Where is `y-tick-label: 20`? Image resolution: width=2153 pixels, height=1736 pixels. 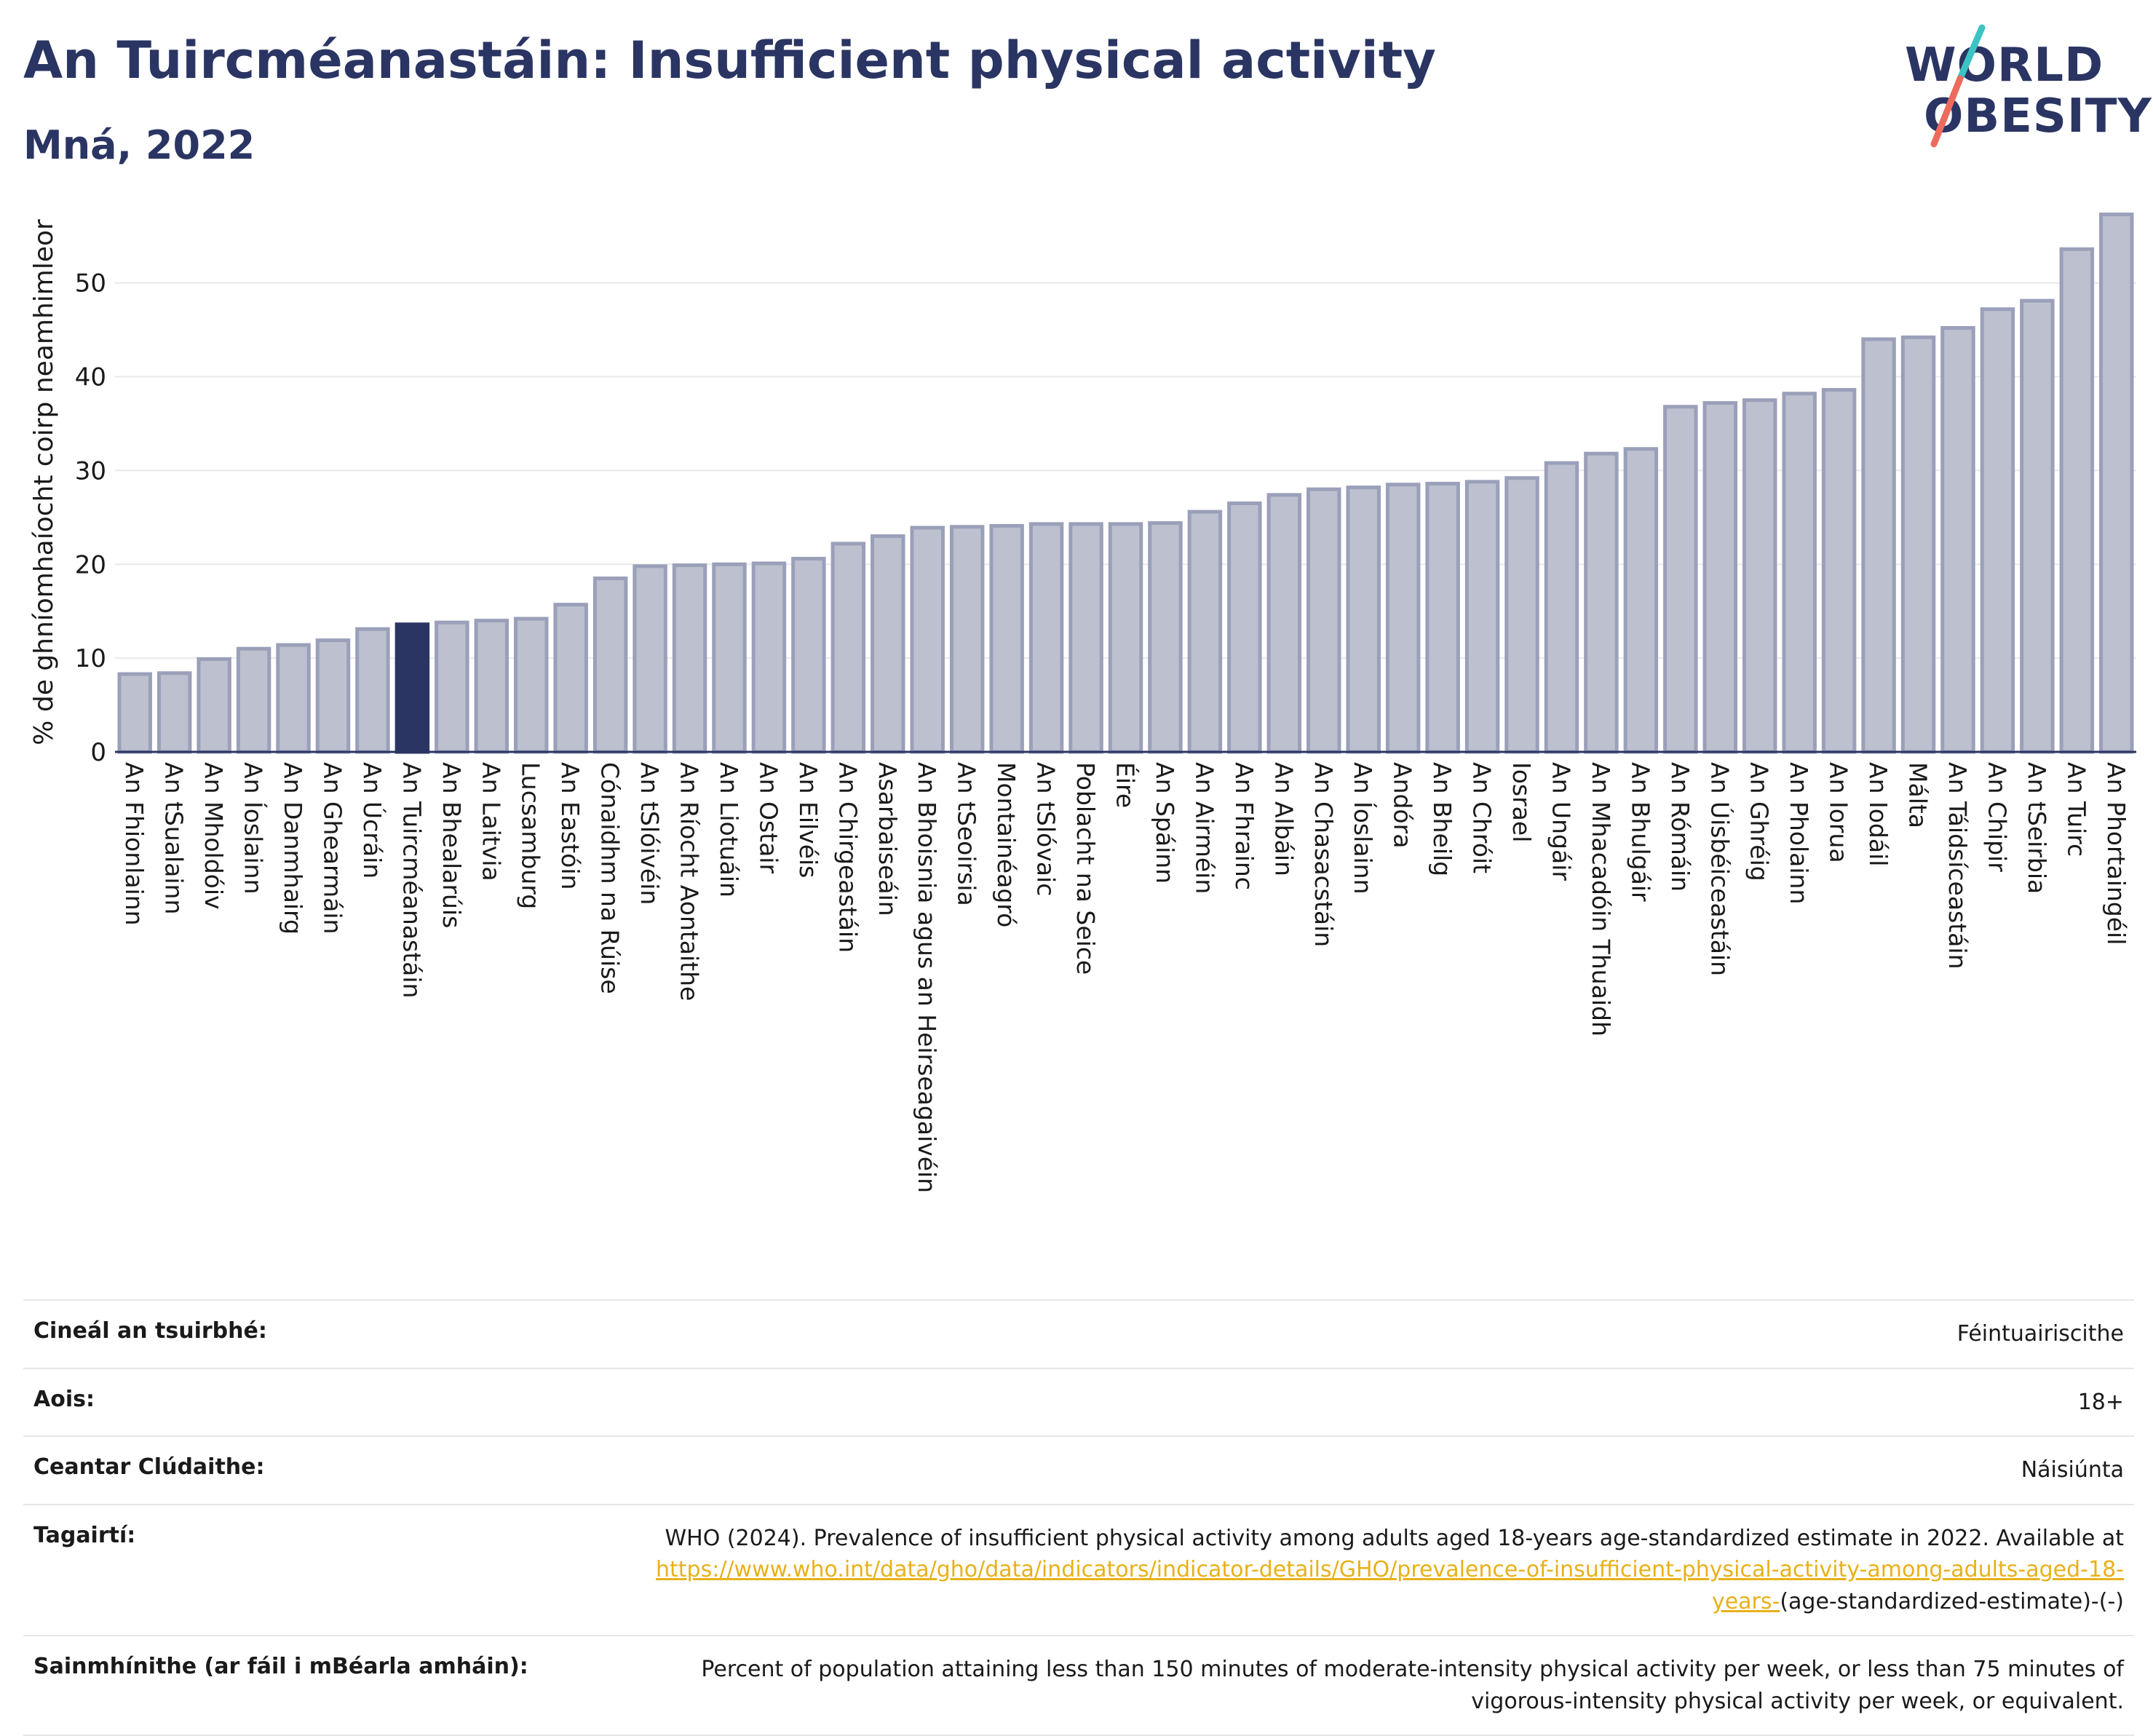
y-tick-label: 20 is located at coordinates (90, 564).